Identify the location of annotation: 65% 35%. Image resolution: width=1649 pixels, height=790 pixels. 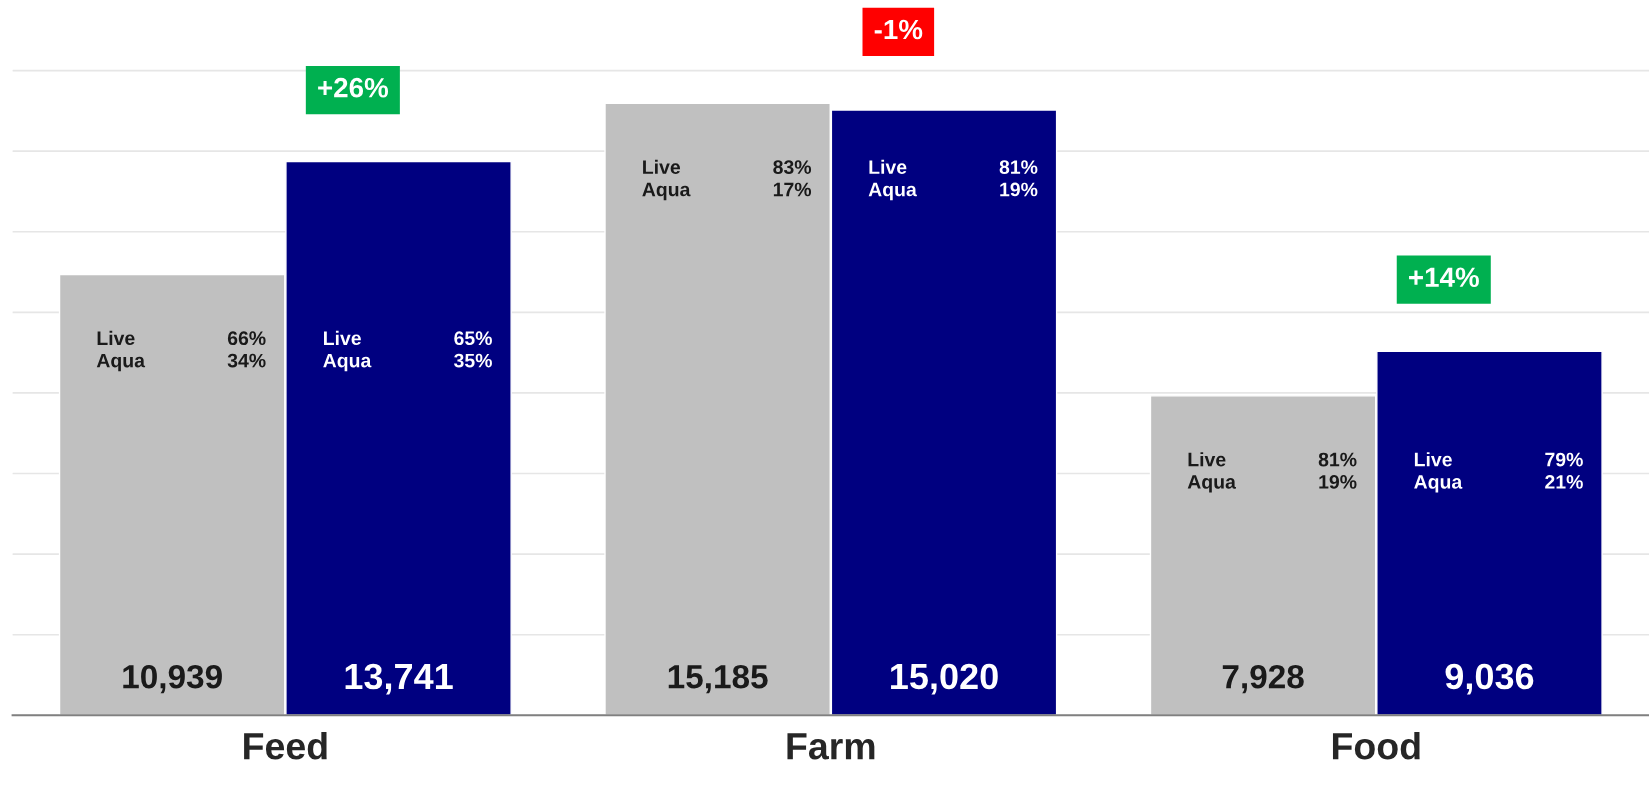
(473, 349).